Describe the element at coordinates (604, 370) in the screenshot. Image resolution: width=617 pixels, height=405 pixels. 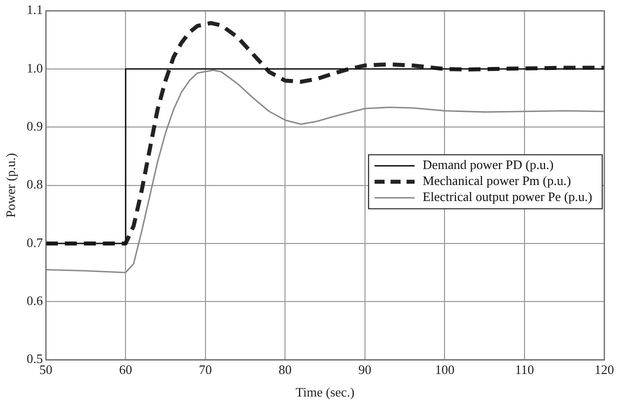
I see `x-tick-label: 120` at that location.